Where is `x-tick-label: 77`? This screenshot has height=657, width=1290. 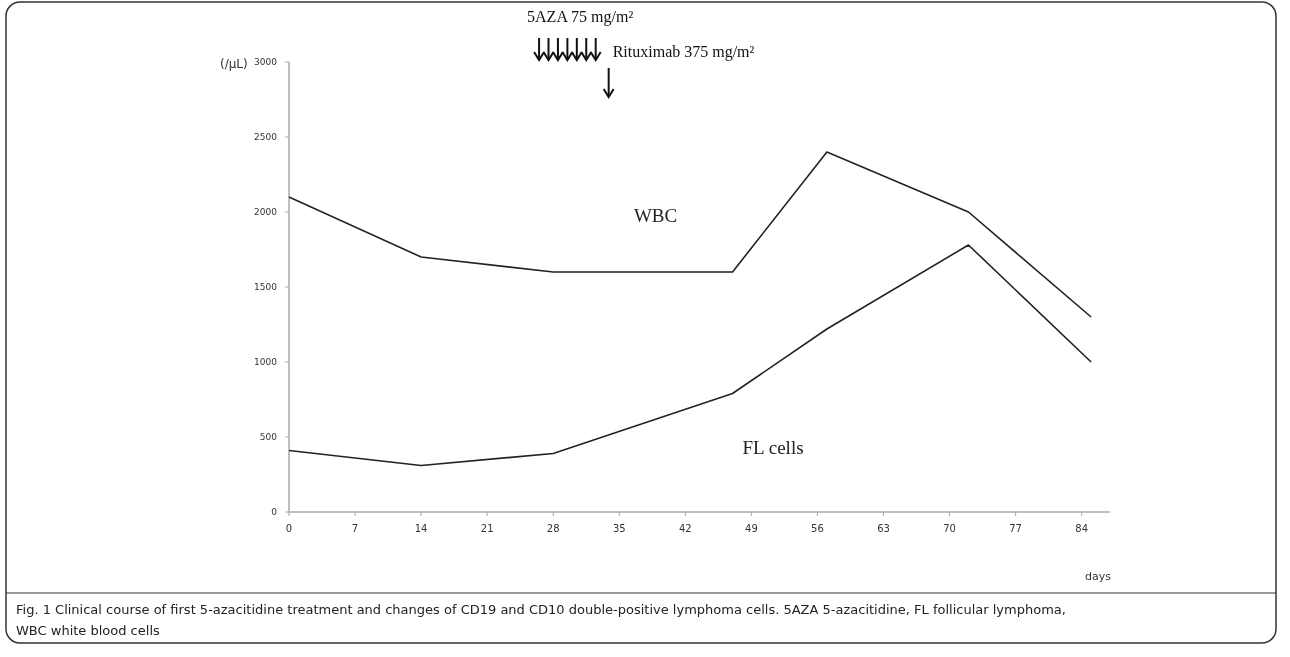
x-tick-label: 77 is located at coordinates (1015, 528).